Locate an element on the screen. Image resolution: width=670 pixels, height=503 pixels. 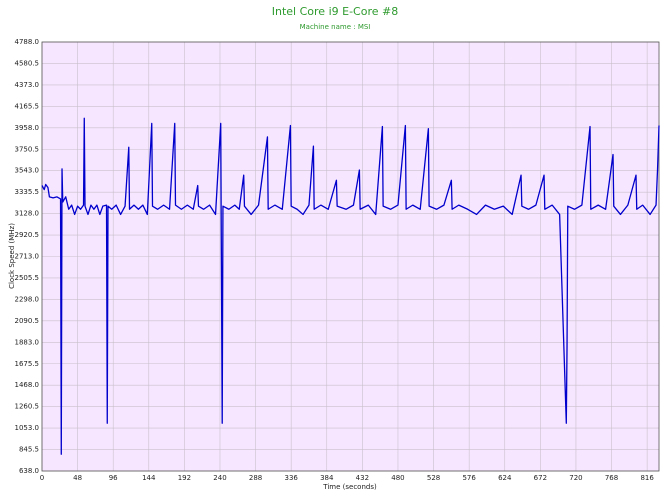
y-tick-label: 2298.0 is located at coordinates (27, 299).